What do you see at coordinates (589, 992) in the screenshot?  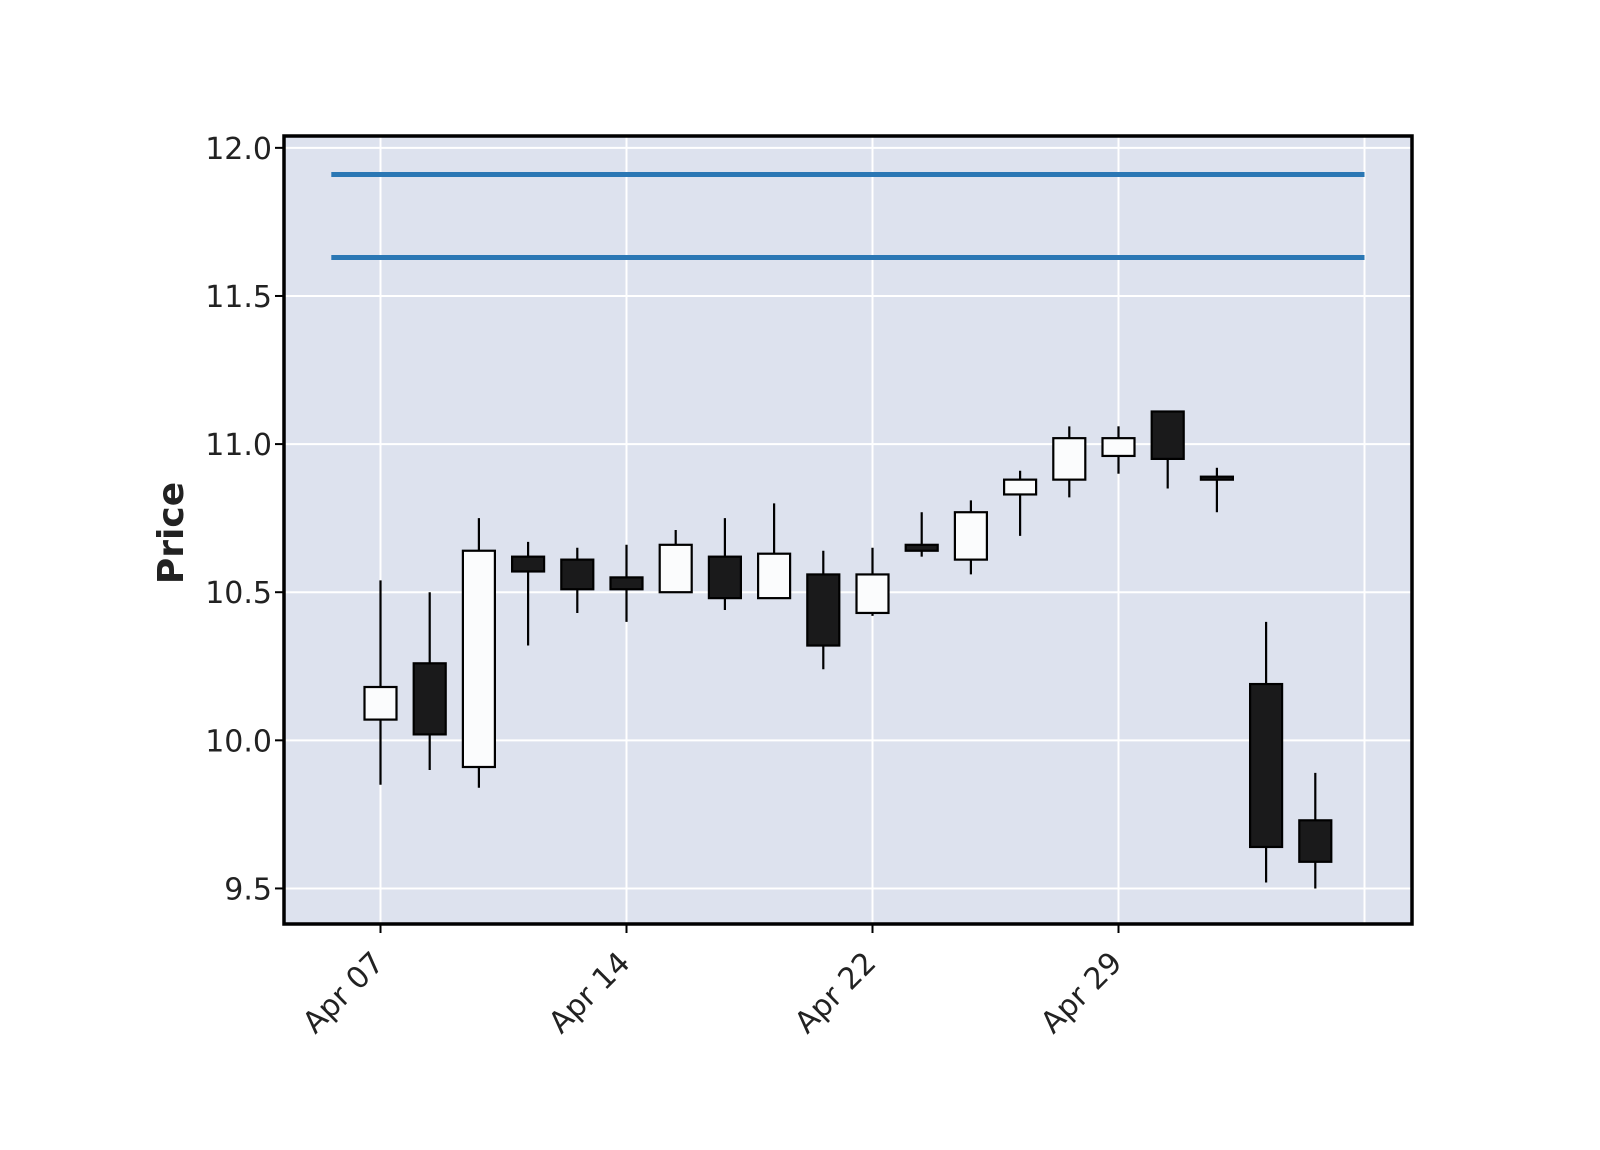 I see `x-tick-label: Apr 14` at bounding box center [589, 992].